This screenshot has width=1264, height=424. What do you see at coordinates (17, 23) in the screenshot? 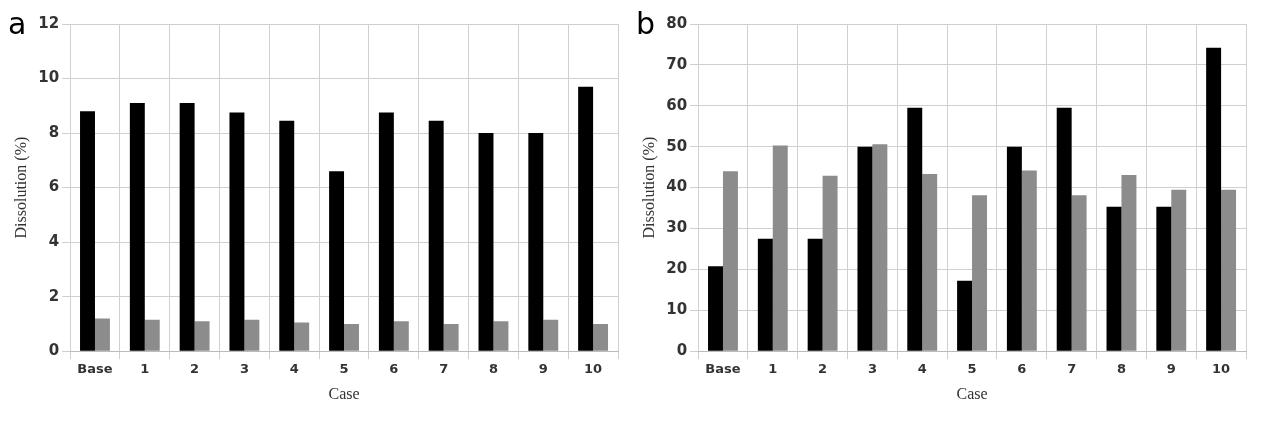
I see `chart-title: a` at bounding box center [17, 23].